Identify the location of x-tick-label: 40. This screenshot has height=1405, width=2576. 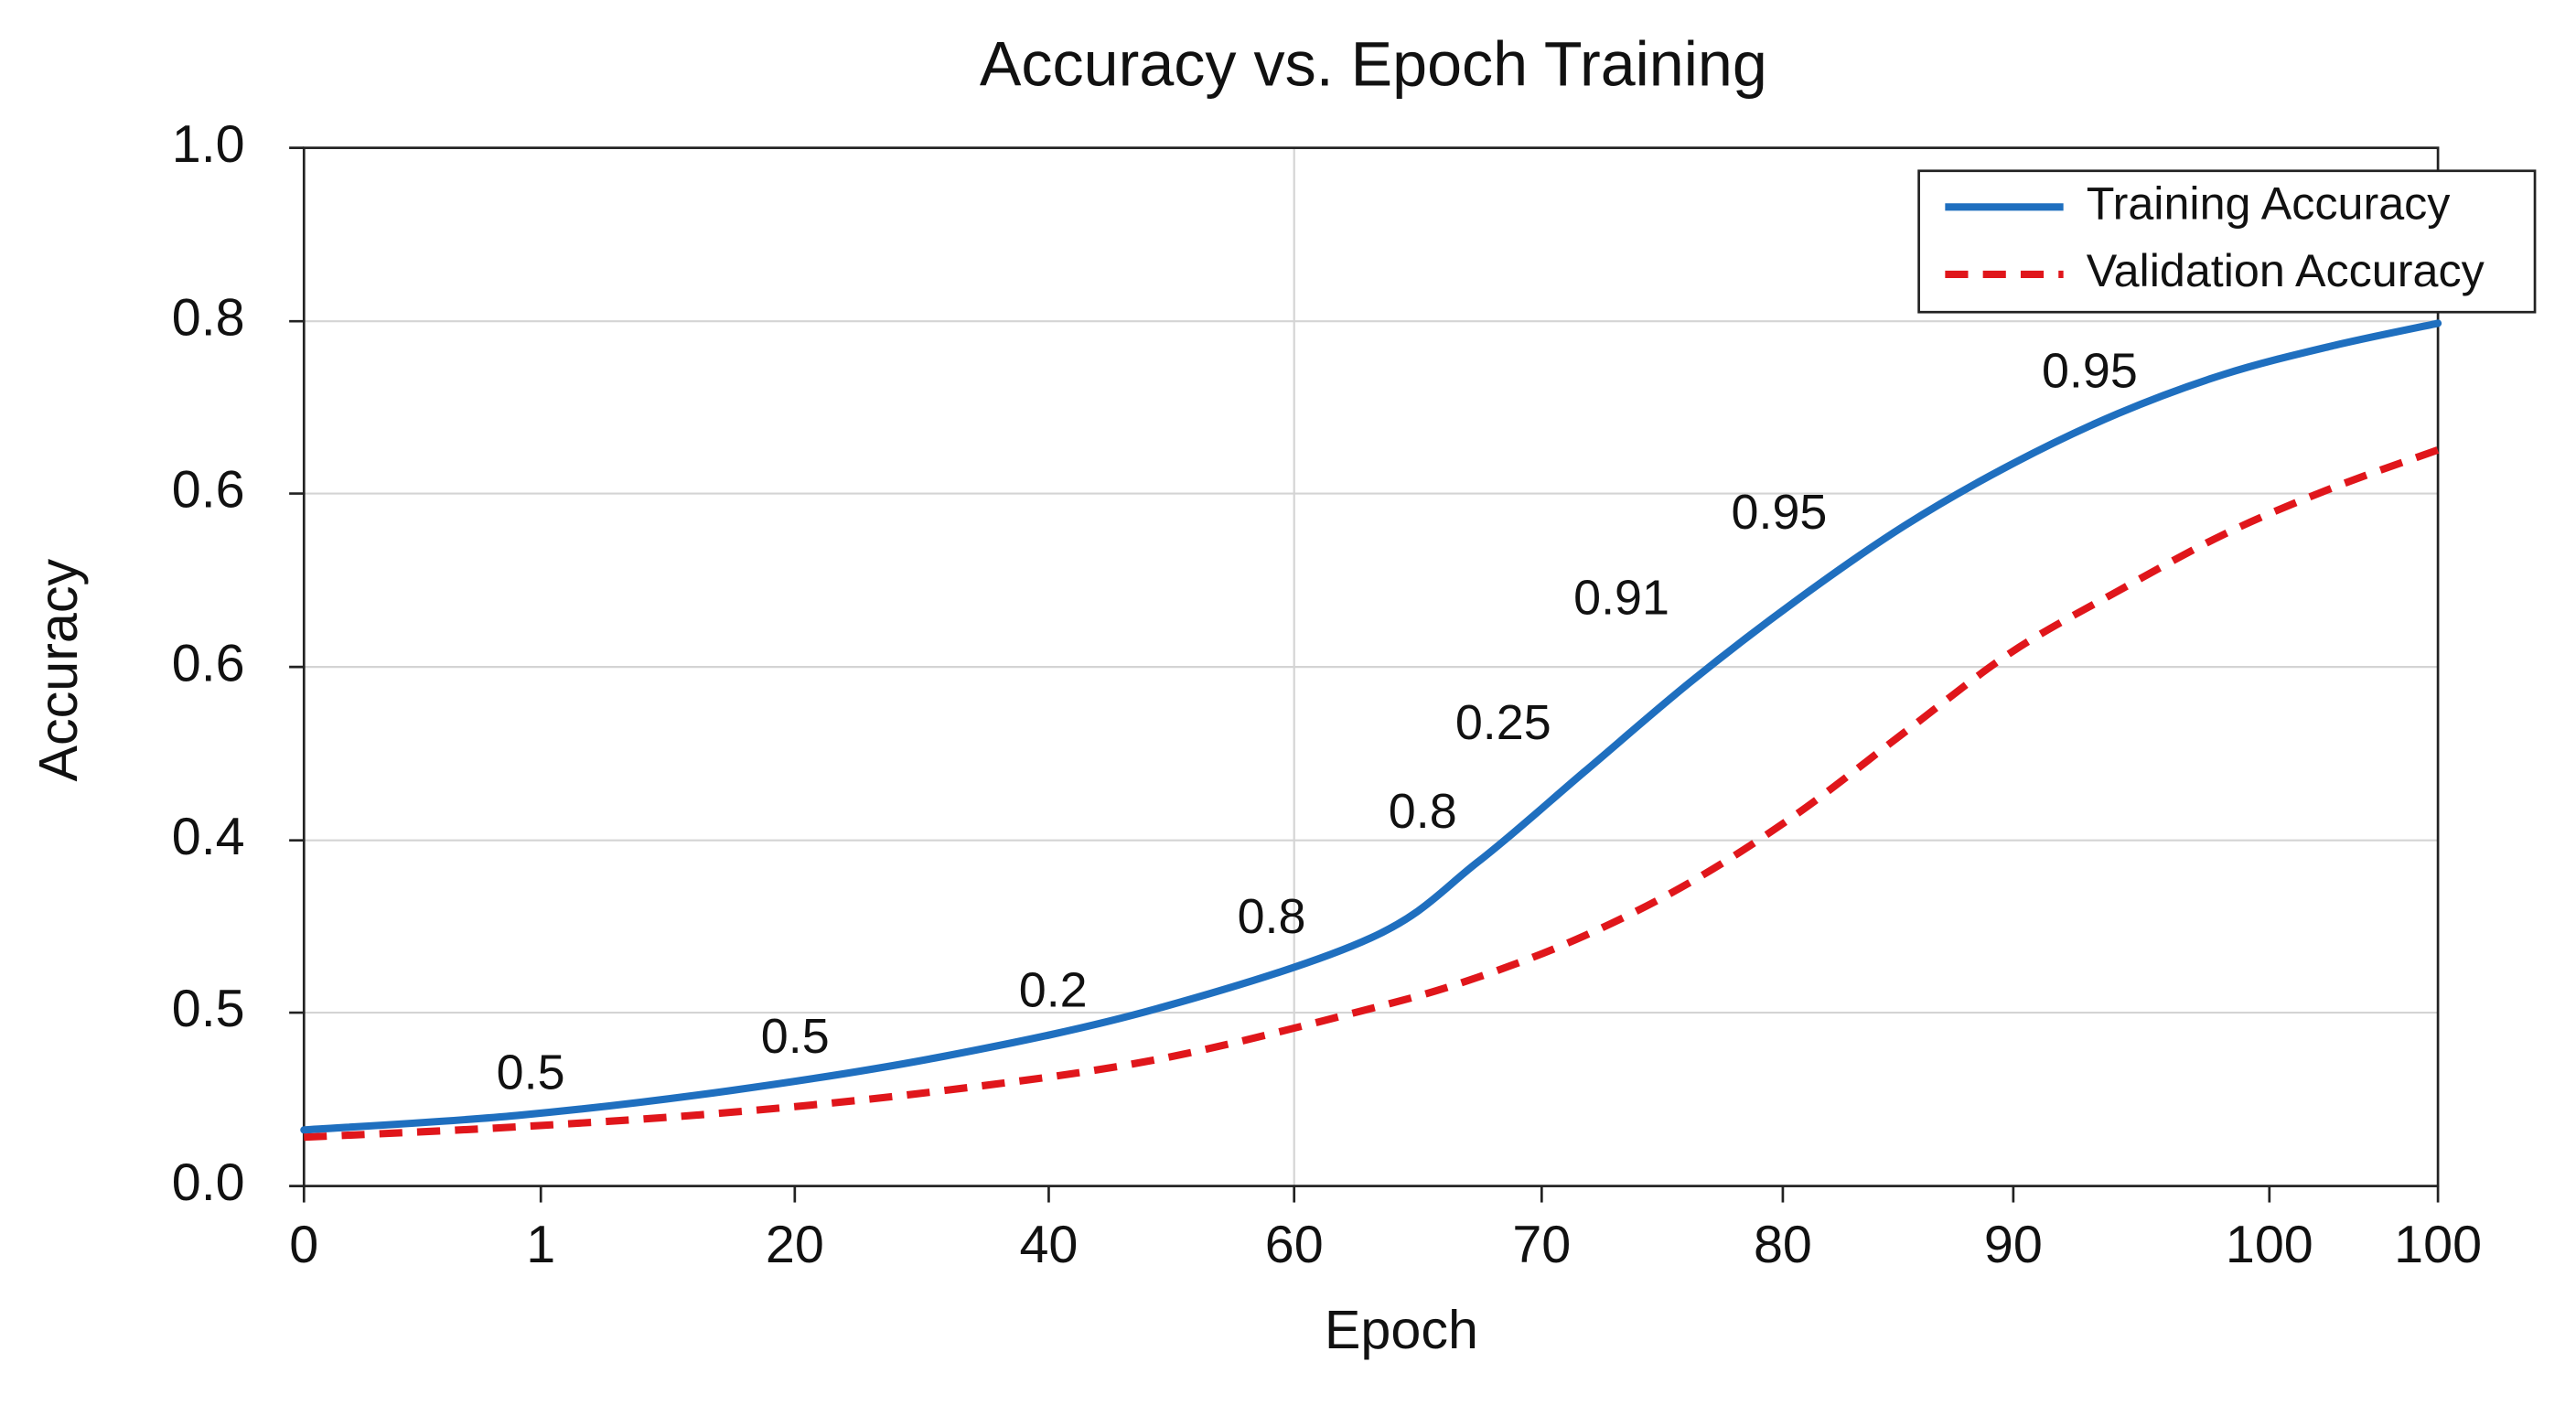
(1049, 1245).